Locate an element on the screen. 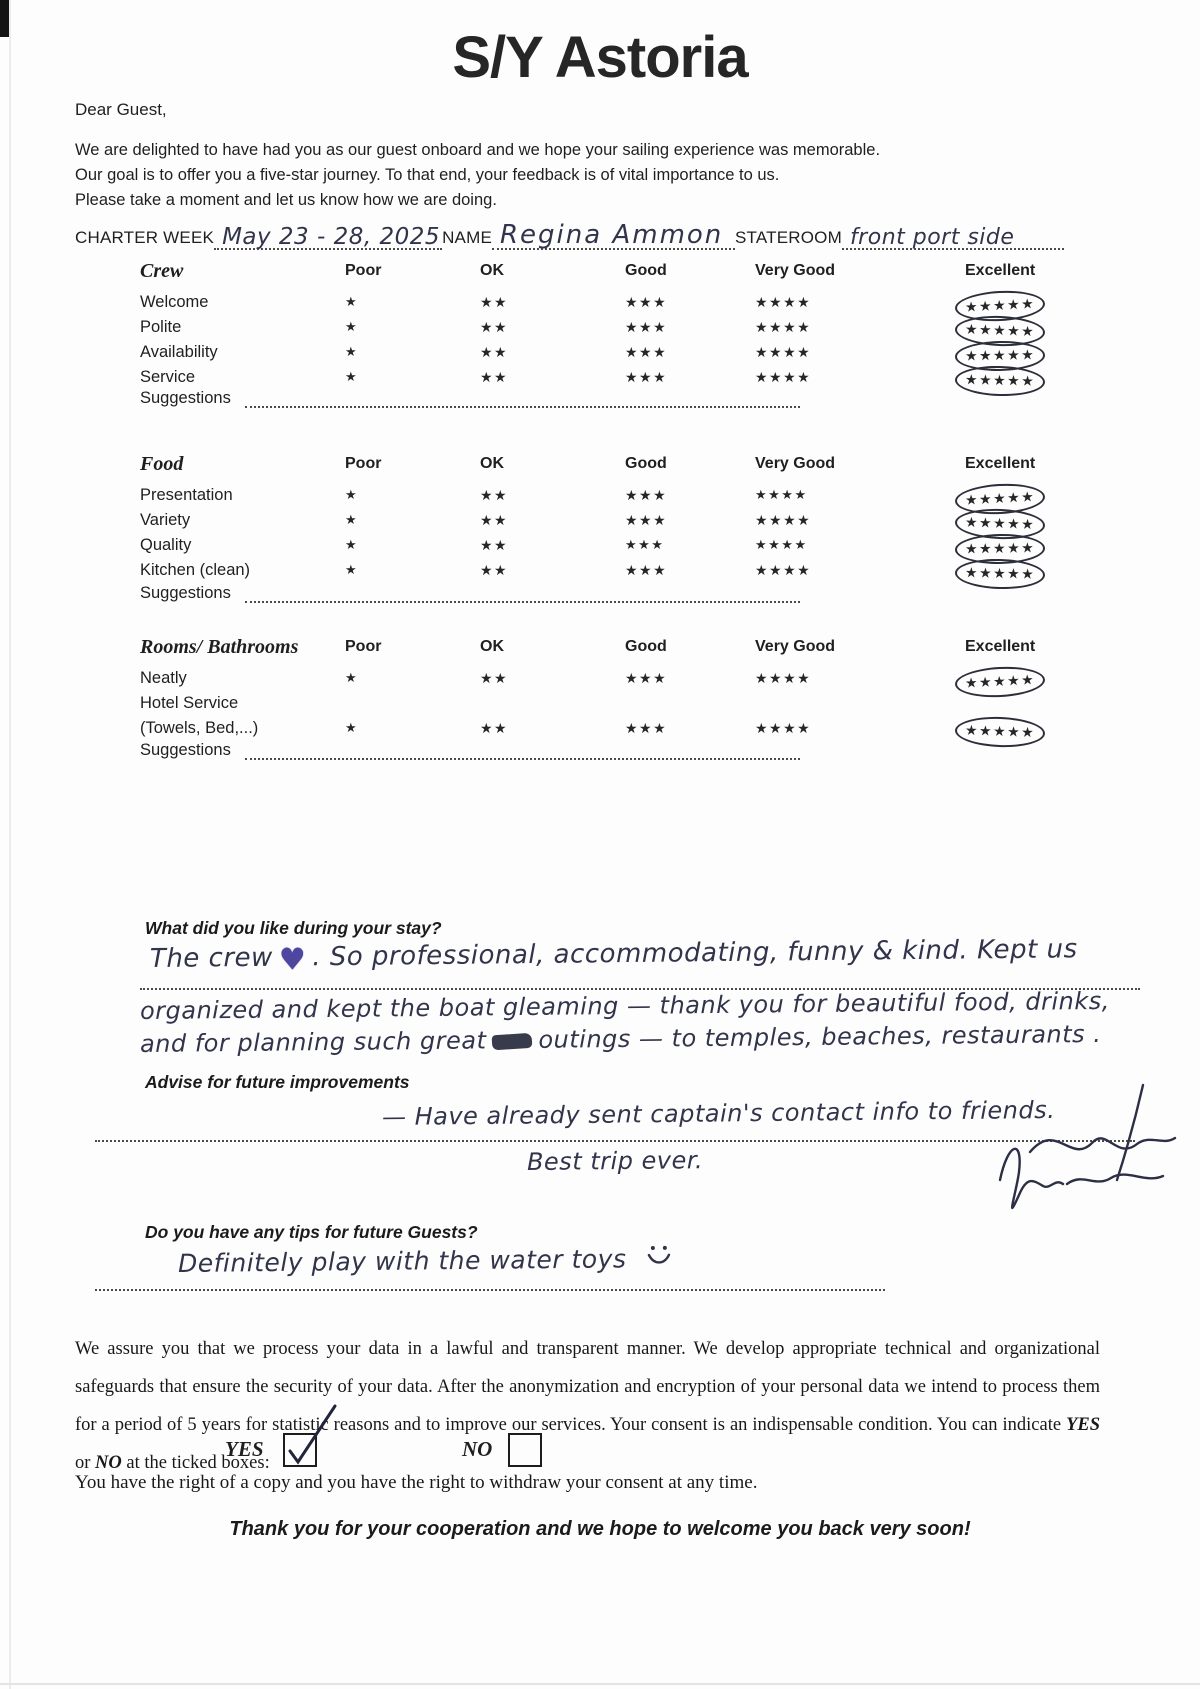  yes-word: YES is located at coordinates (1083, 1425).